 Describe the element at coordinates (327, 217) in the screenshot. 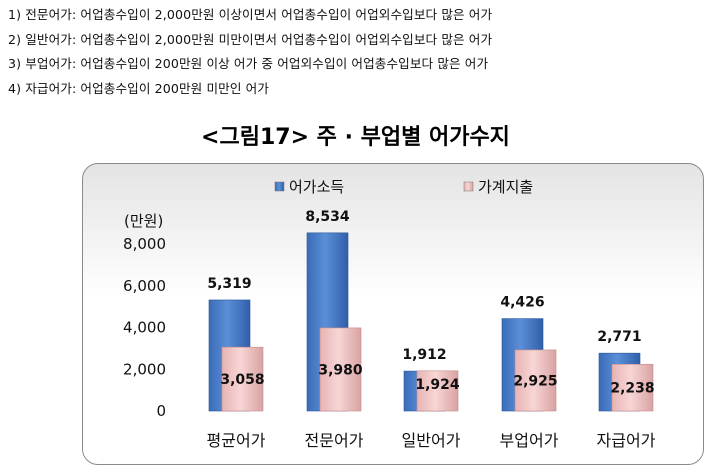

I see `data-label-income: 8,534` at that location.